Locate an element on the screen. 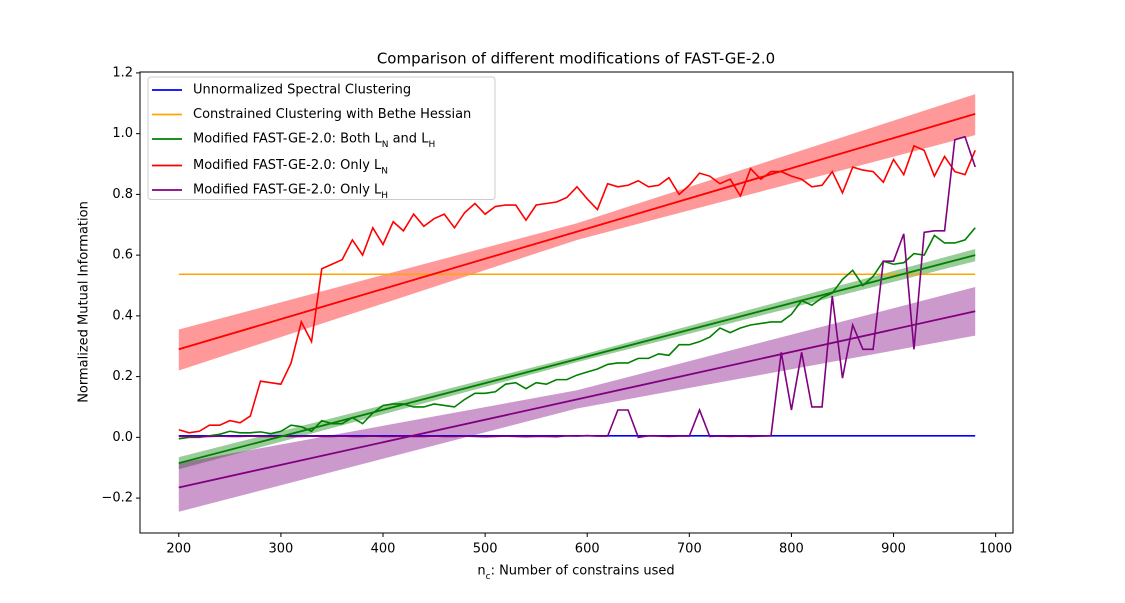 Image resolution: width=1125 pixels, height=603 pixels. legend-label: Modified FAST-GE-2.0: Both LN and LH is located at coordinates (314, 141).